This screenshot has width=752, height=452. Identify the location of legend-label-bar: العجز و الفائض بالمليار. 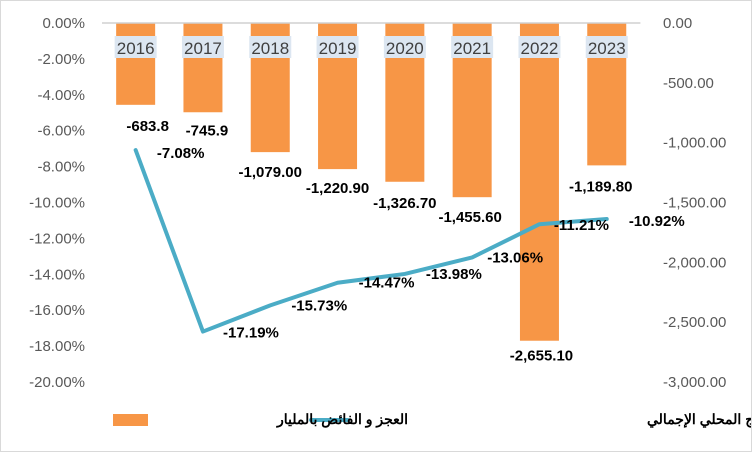
(342, 419).